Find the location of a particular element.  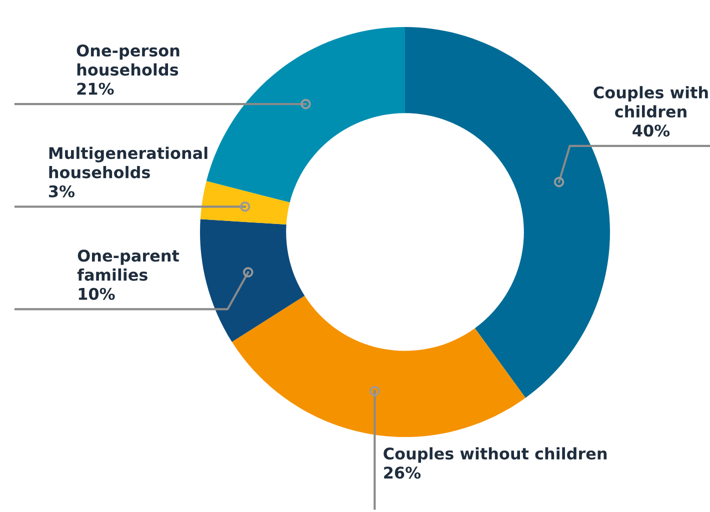

data-label: 10% is located at coordinates (96, 294).